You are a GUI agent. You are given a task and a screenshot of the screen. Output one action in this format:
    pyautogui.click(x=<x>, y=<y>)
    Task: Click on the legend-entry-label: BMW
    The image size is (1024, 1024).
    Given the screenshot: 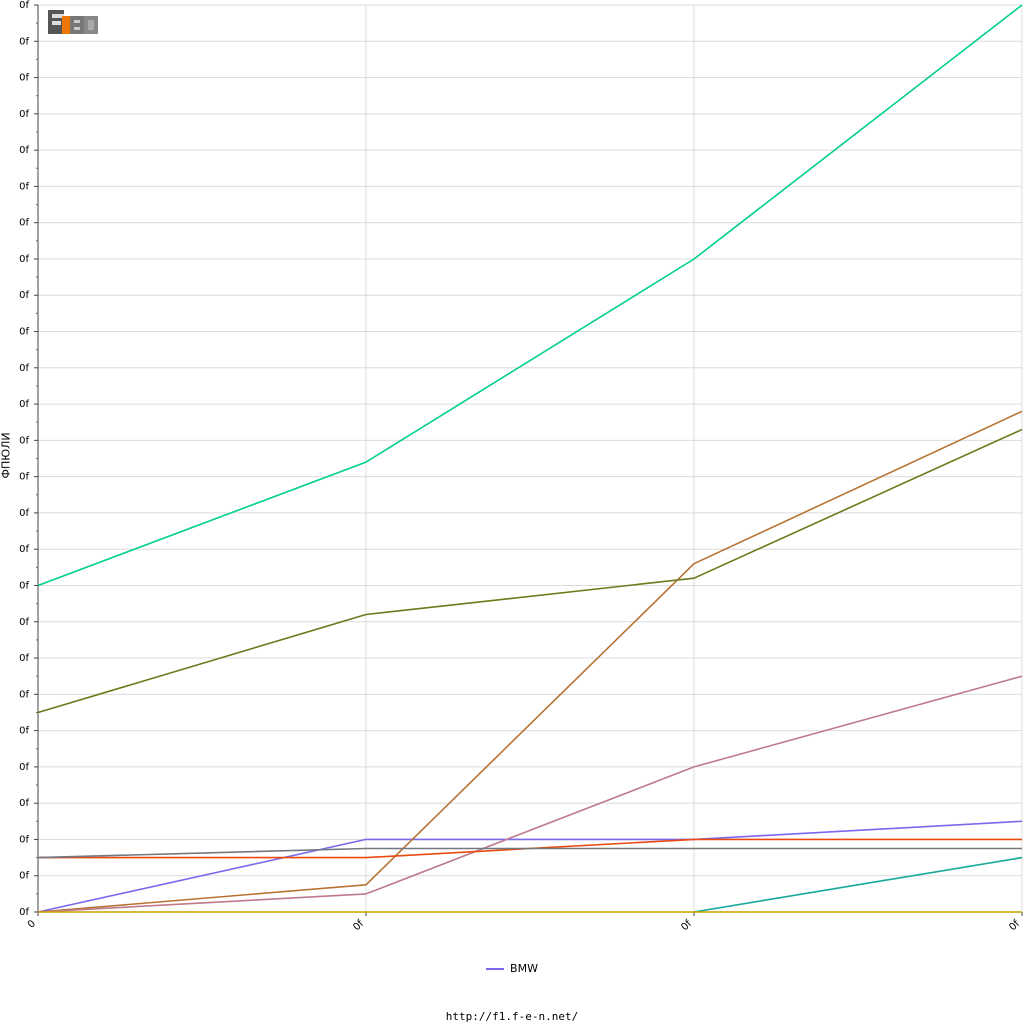 What is the action you would take?
    pyautogui.click(x=524, y=968)
    